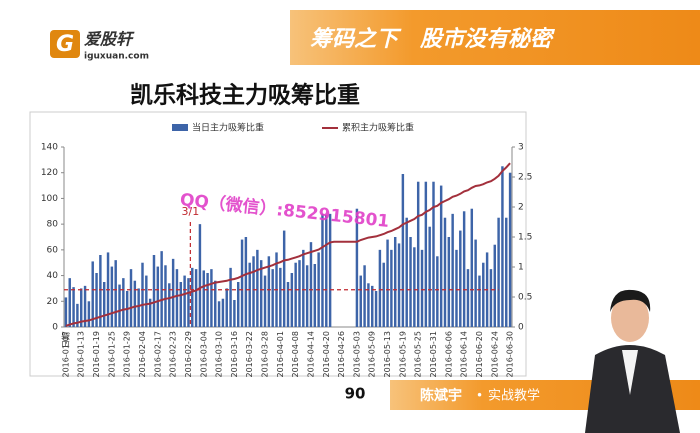 This screenshot has height=433, width=700. Describe the element at coordinates (81, 354) in the screenshot. I see `x-tick-label: 2016-01-13` at that location.